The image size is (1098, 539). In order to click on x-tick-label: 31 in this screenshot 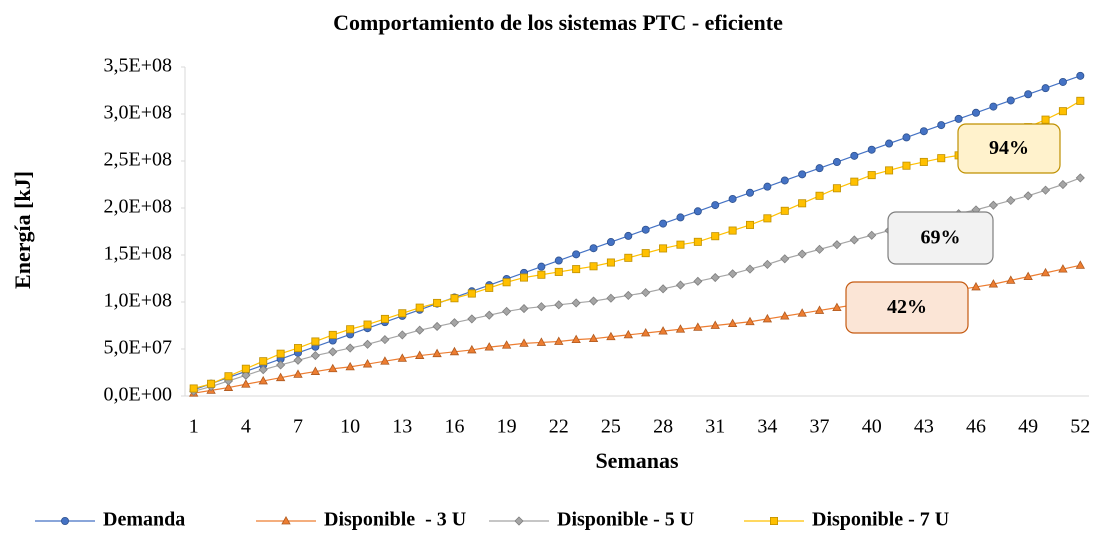, I will do `click(715, 427)`.